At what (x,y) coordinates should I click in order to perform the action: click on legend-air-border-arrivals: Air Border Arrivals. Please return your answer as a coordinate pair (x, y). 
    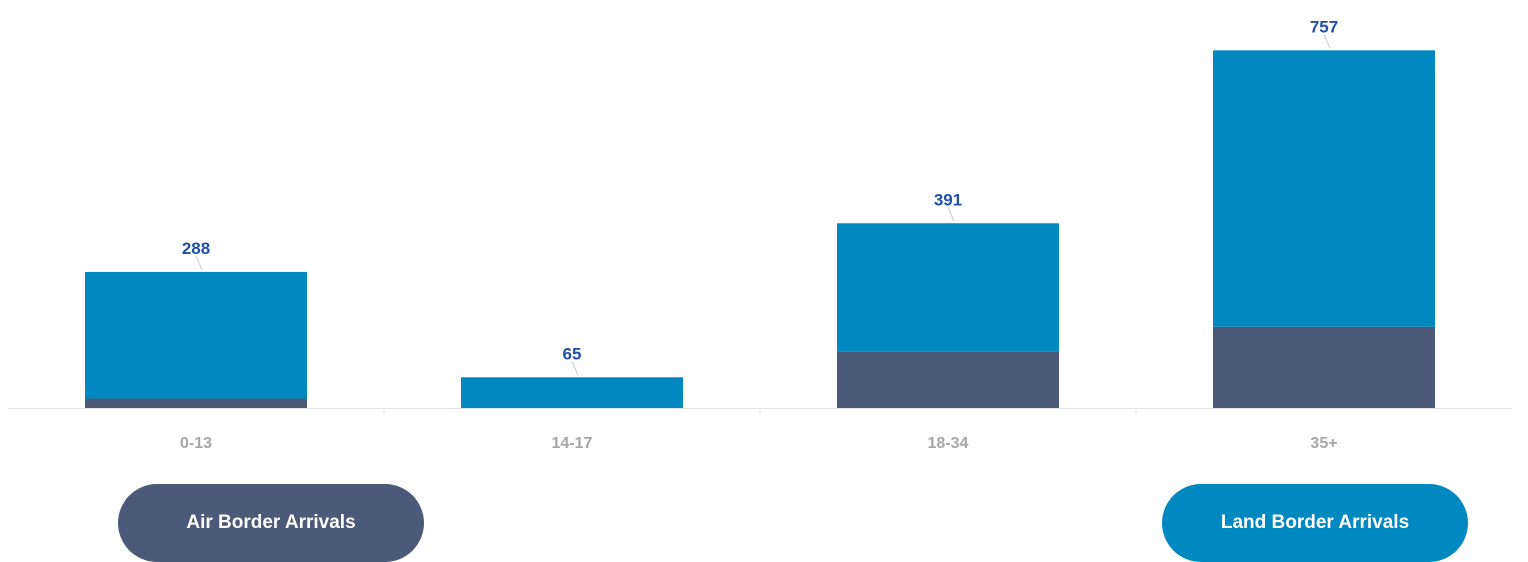
    Looking at the image, I should click on (271, 523).